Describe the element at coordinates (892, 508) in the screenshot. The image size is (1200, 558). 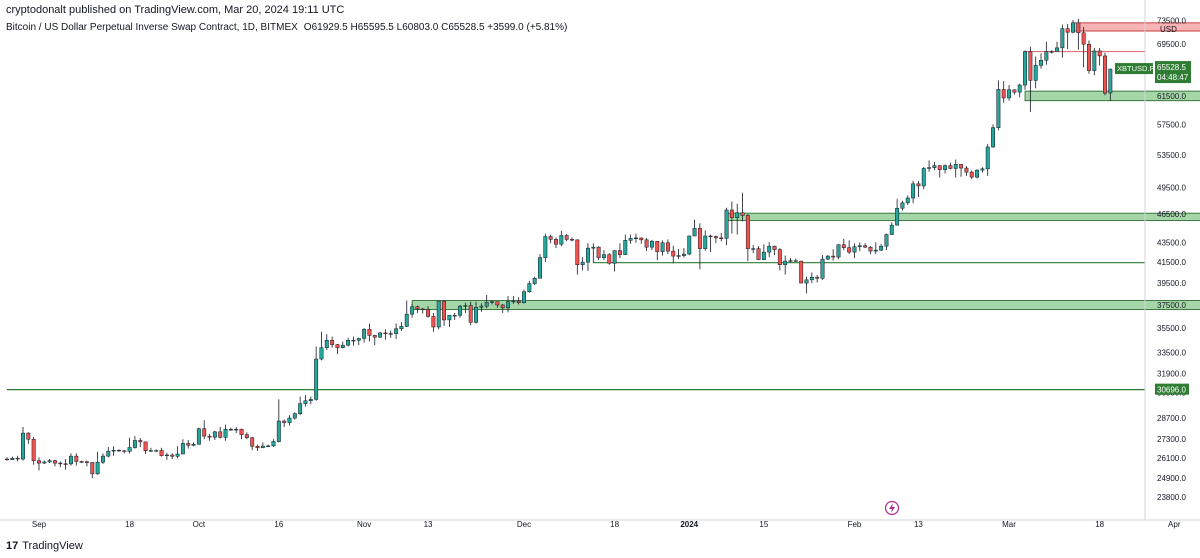
I see `lightning-icon` at that location.